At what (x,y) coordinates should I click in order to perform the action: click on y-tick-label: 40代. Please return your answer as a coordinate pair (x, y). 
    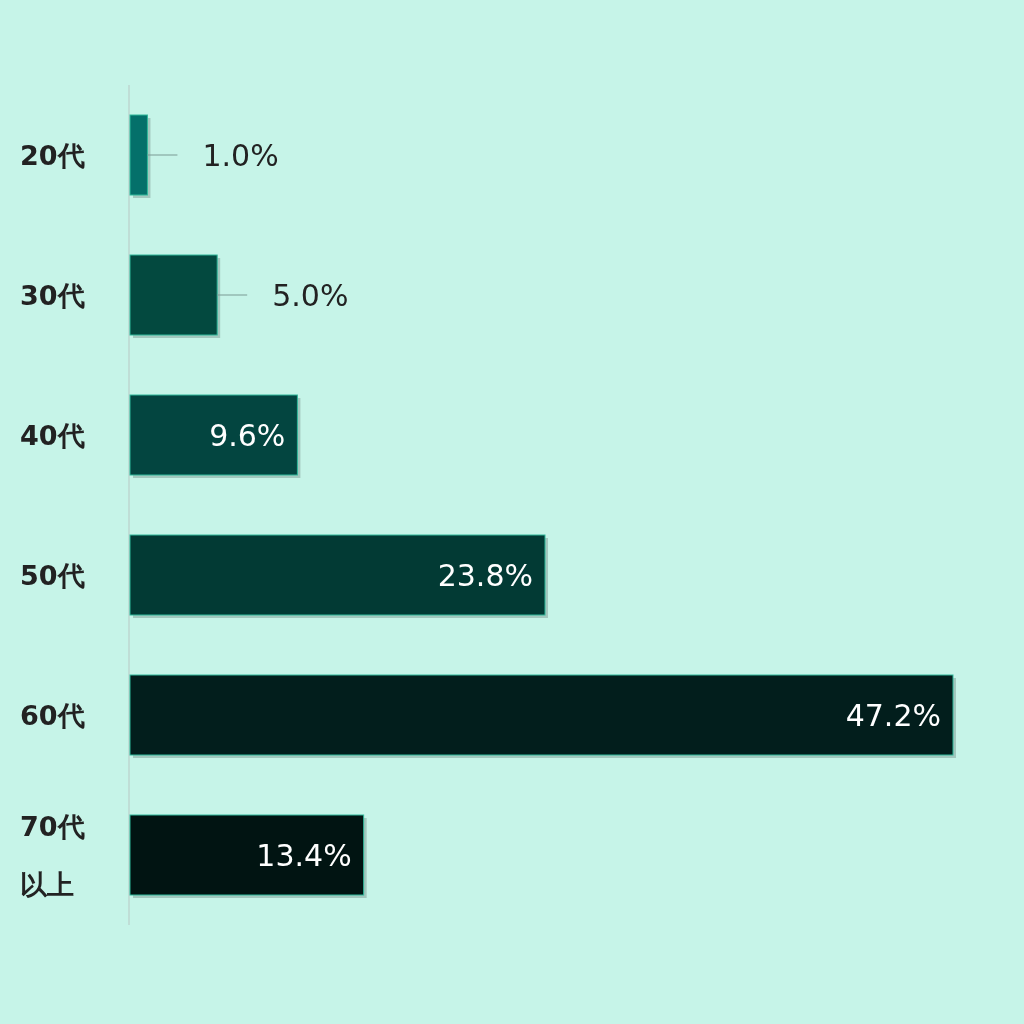
    Looking at the image, I should click on (52, 435).